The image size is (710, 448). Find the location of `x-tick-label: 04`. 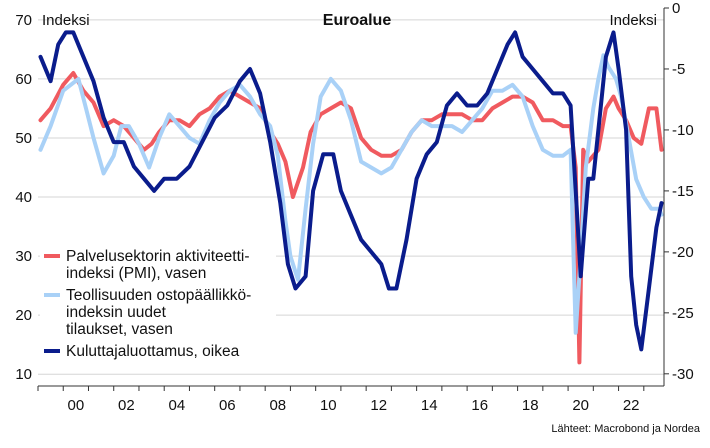

x-tick-label: 04 is located at coordinates (176, 405).